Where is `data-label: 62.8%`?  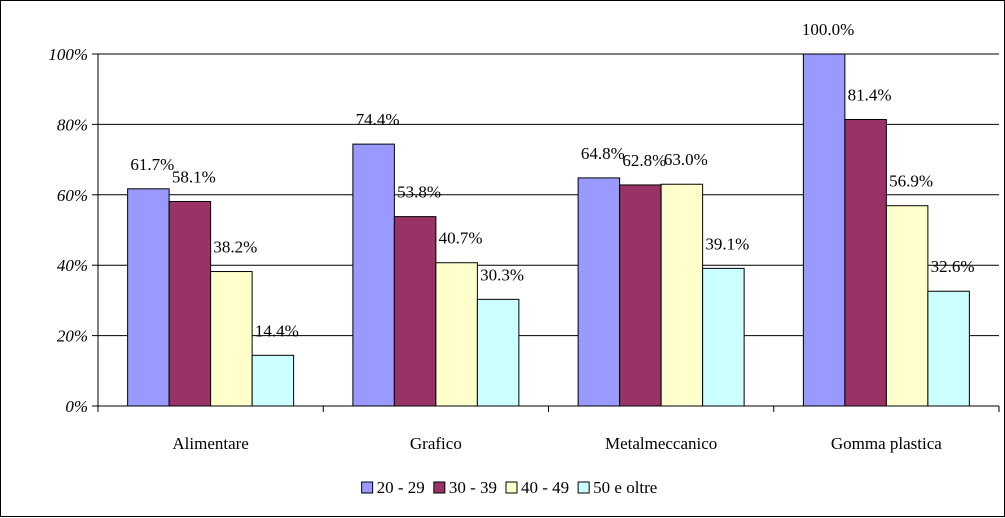
data-label: 62.8% is located at coordinates (644, 160).